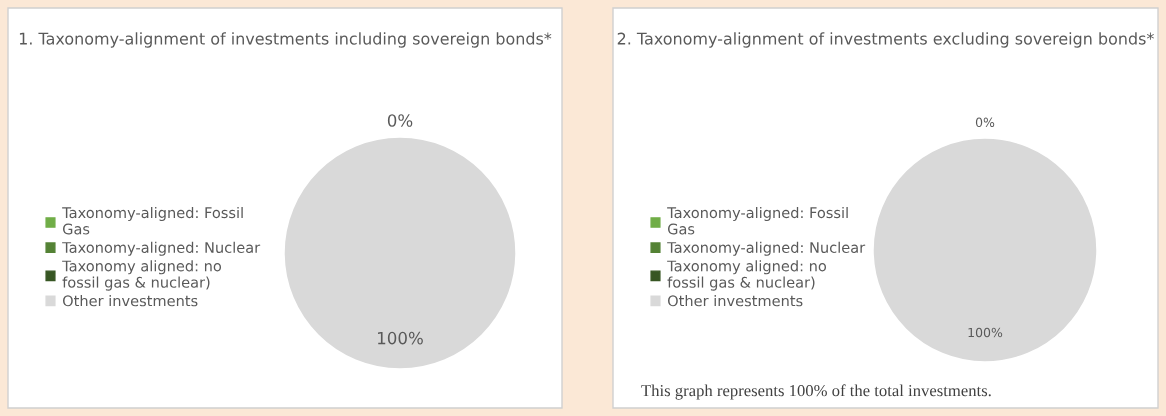  What do you see at coordinates (885, 40) in the screenshot?
I see `chart-title: 2. Taxonomy-alignment of investments excluding sovereign bonds*` at bounding box center [885, 40].